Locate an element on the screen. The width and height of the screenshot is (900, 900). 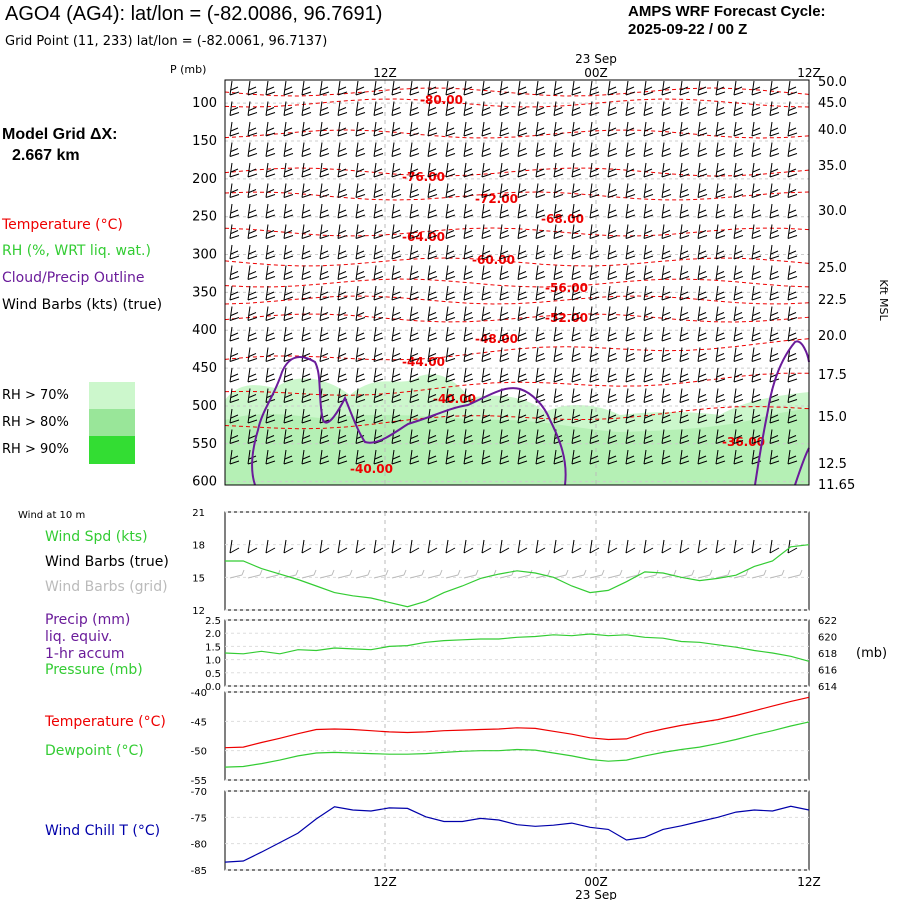
temperature-contour-label: -40.00 is located at coordinates (371, 469).